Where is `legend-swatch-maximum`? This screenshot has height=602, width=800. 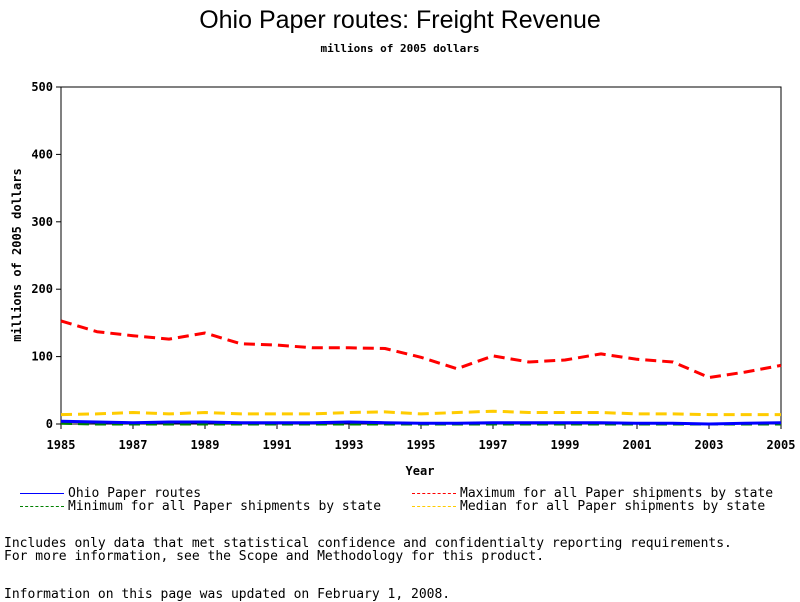
legend-swatch-maximum is located at coordinates (434, 493).